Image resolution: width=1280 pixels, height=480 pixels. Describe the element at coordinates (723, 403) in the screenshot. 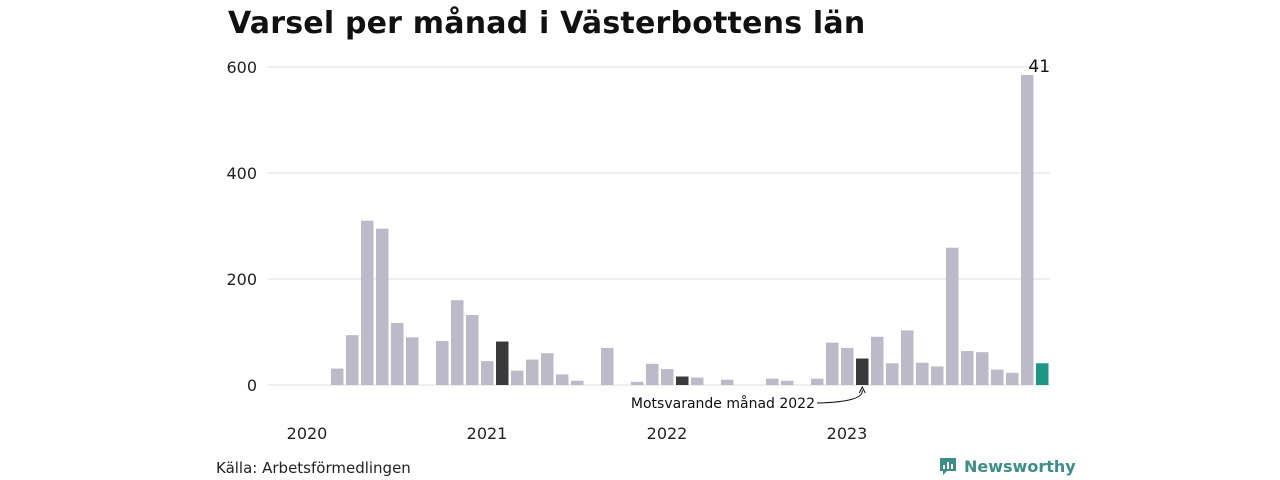

I see `annotation-label: Motsvarande månad 2022` at that location.